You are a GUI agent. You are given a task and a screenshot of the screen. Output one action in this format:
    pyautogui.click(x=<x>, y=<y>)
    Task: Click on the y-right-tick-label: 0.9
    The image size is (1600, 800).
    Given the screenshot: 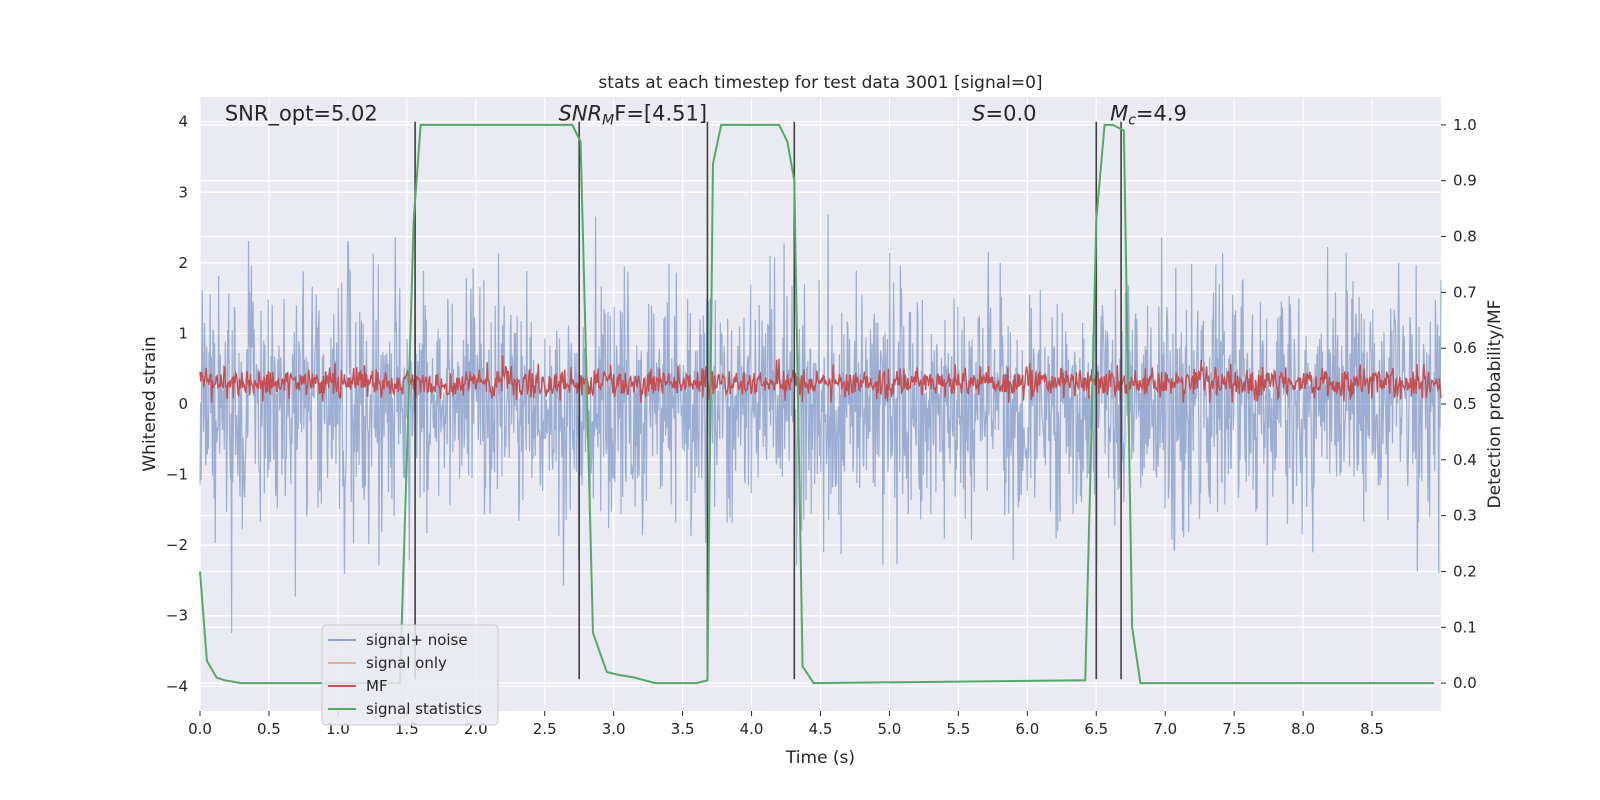 What is the action you would take?
    pyautogui.click(x=1465, y=181)
    